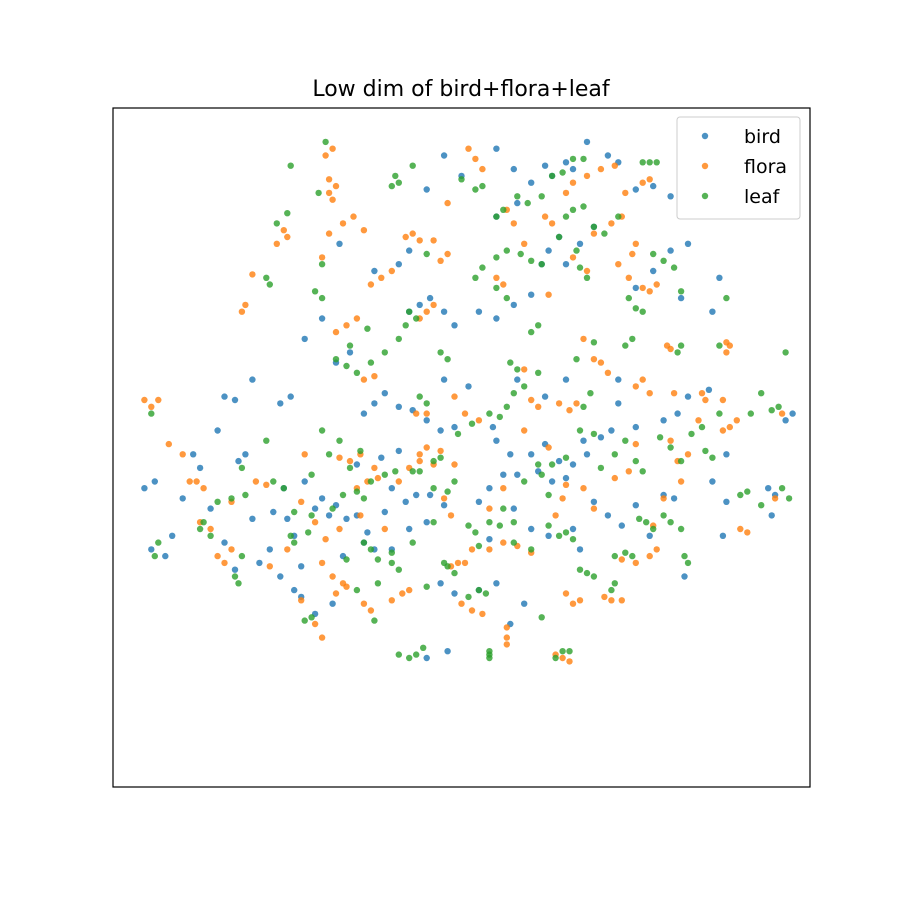 The height and width of the screenshot is (900, 900). What do you see at coordinates (705, 166) in the screenshot?
I see `legend-marker-flora` at bounding box center [705, 166].